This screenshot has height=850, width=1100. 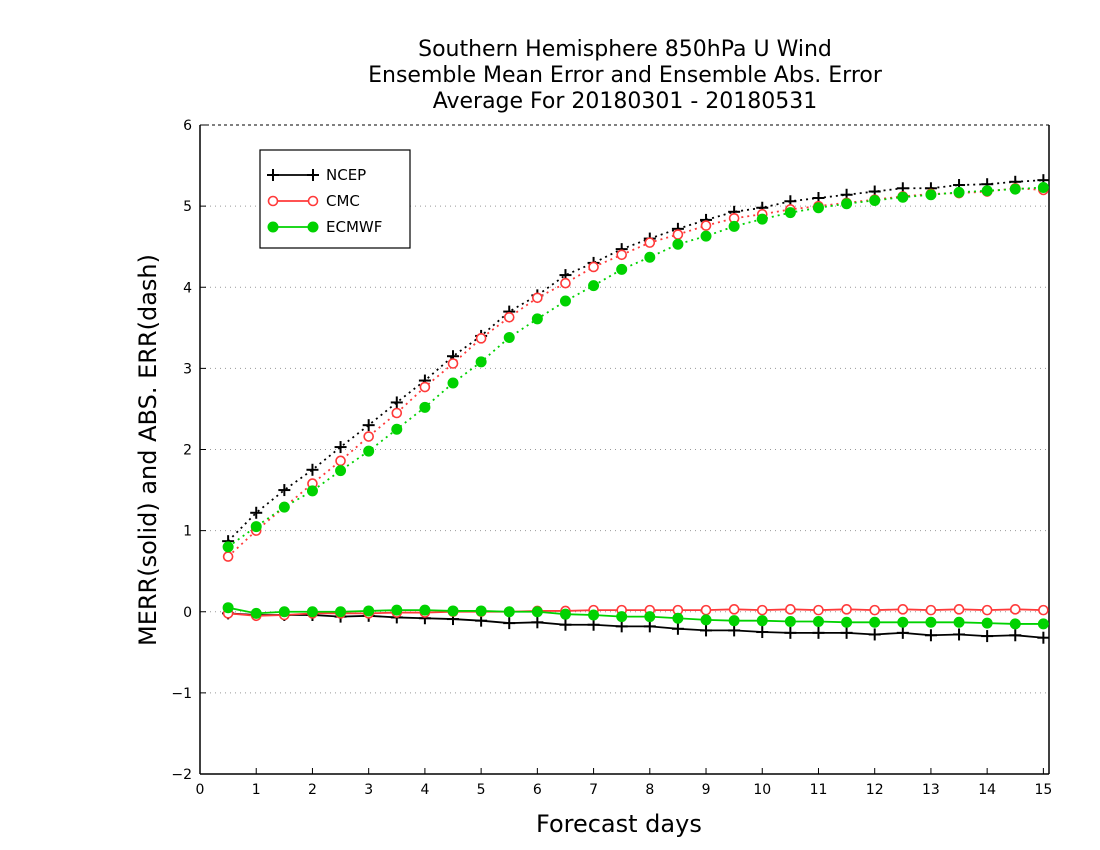 I want to click on legend-label-ncep: NCEP, so click(x=346, y=175).